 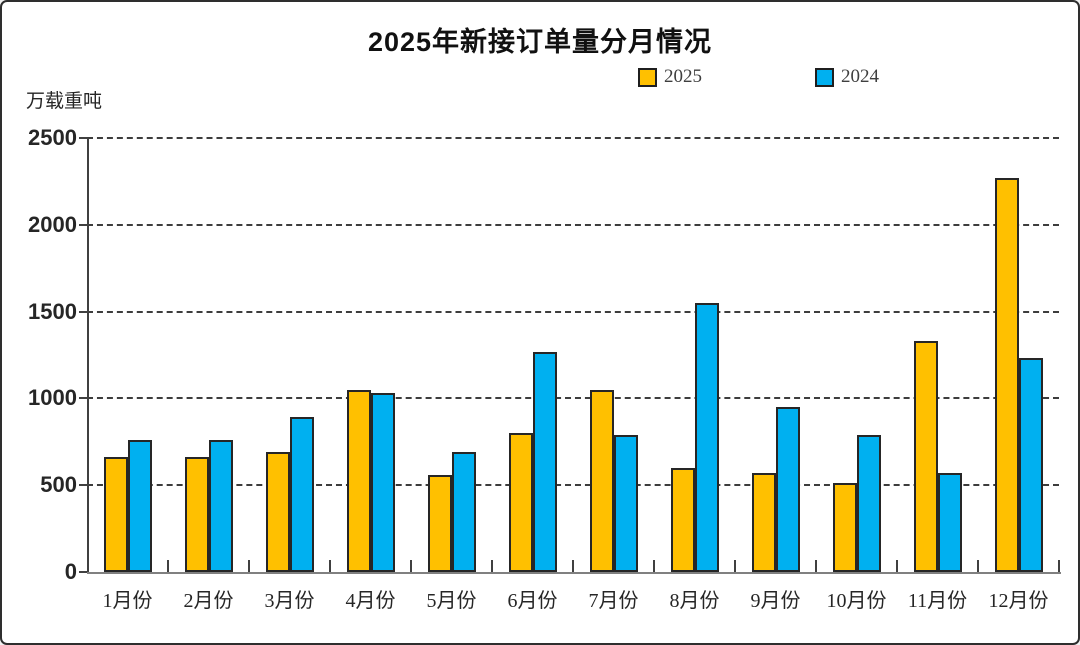 What do you see at coordinates (1006, 374) in the screenshot?
I see `bar-2025-12月份` at bounding box center [1006, 374].